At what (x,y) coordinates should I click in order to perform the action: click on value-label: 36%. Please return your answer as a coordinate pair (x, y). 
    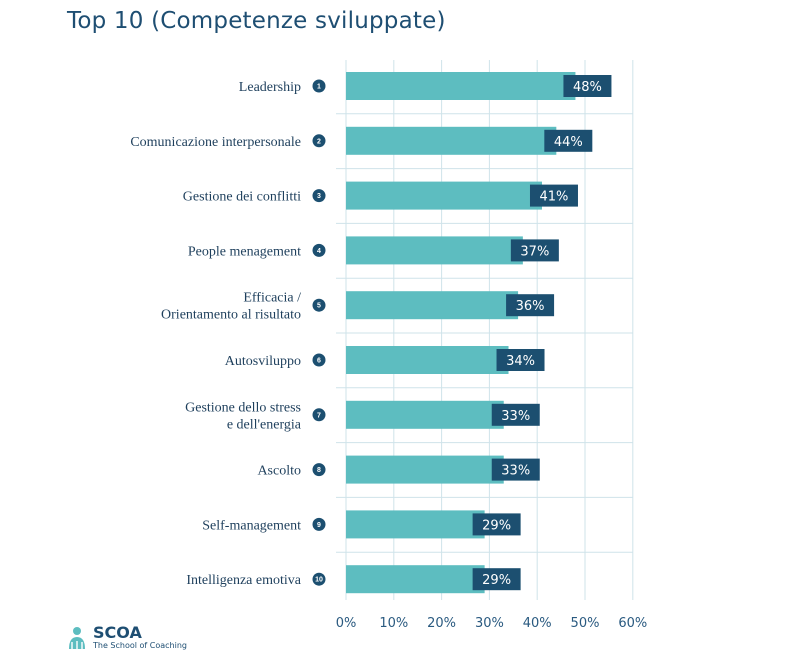
    Looking at the image, I should click on (530, 306).